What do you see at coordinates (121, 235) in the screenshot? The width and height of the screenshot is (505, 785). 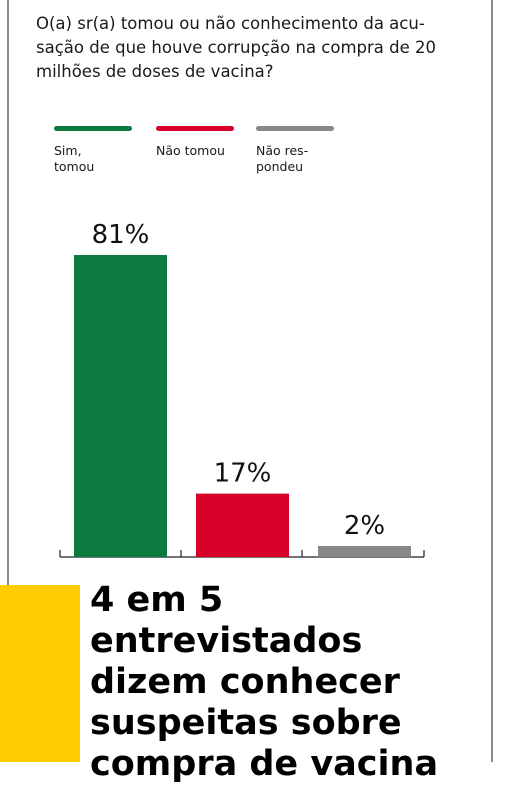 I see `bar-value-label: 81%` at bounding box center [121, 235].